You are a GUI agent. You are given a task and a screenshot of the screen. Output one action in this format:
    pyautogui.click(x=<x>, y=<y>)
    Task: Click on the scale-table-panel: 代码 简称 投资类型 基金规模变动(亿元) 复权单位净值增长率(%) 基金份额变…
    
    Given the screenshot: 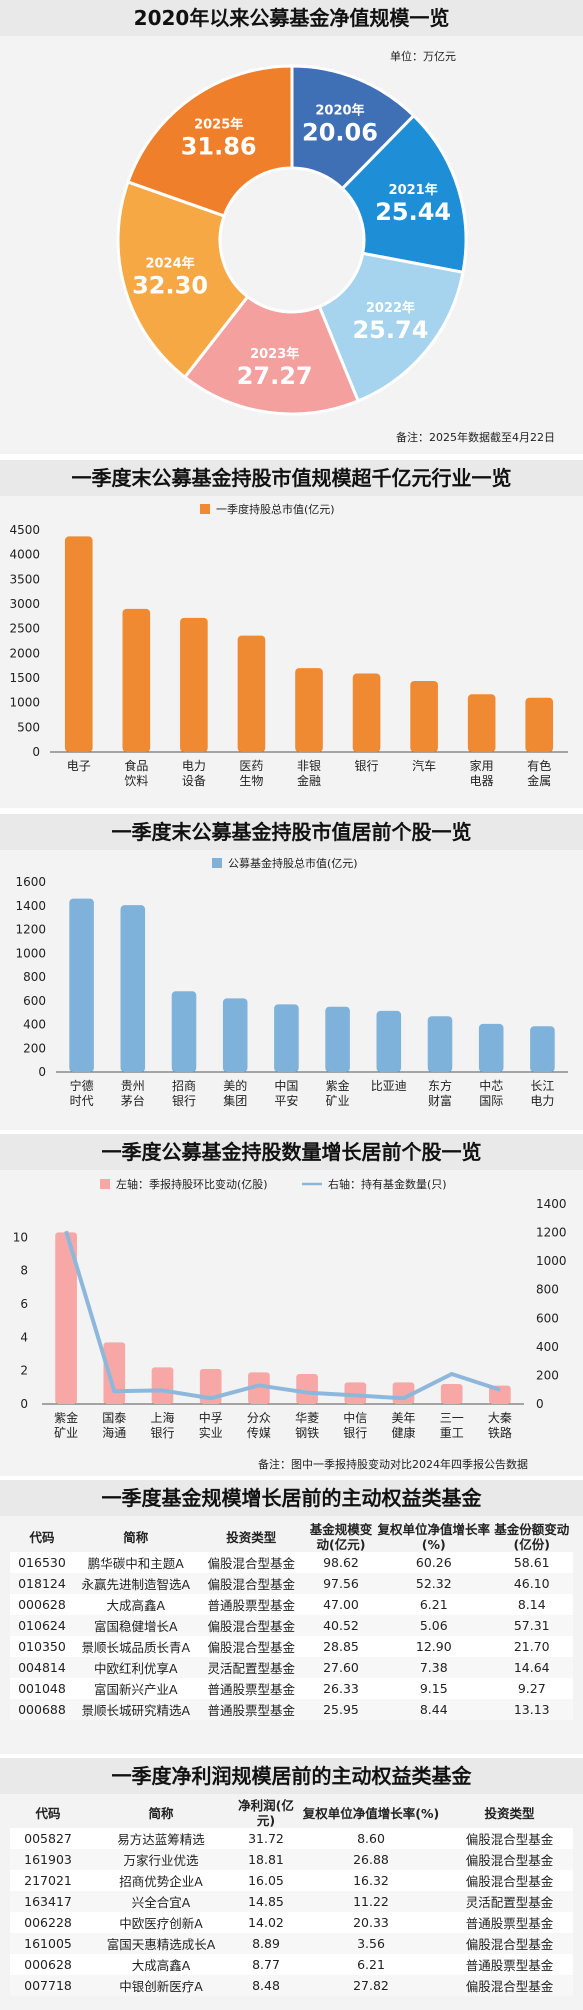 What is the action you would take?
    pyautogui.click(x=291, y=1635)
    